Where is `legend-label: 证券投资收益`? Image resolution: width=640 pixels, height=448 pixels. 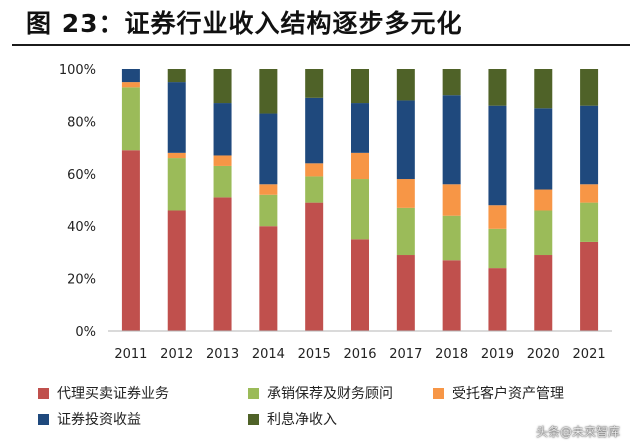 legend-label: 证券投资收益 is located at coordinates (99, 420).